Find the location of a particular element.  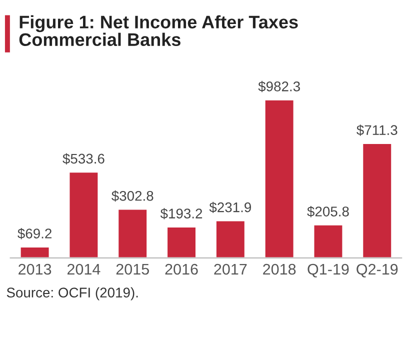

data-label: $205.8 is located at coordinates (328, 212).